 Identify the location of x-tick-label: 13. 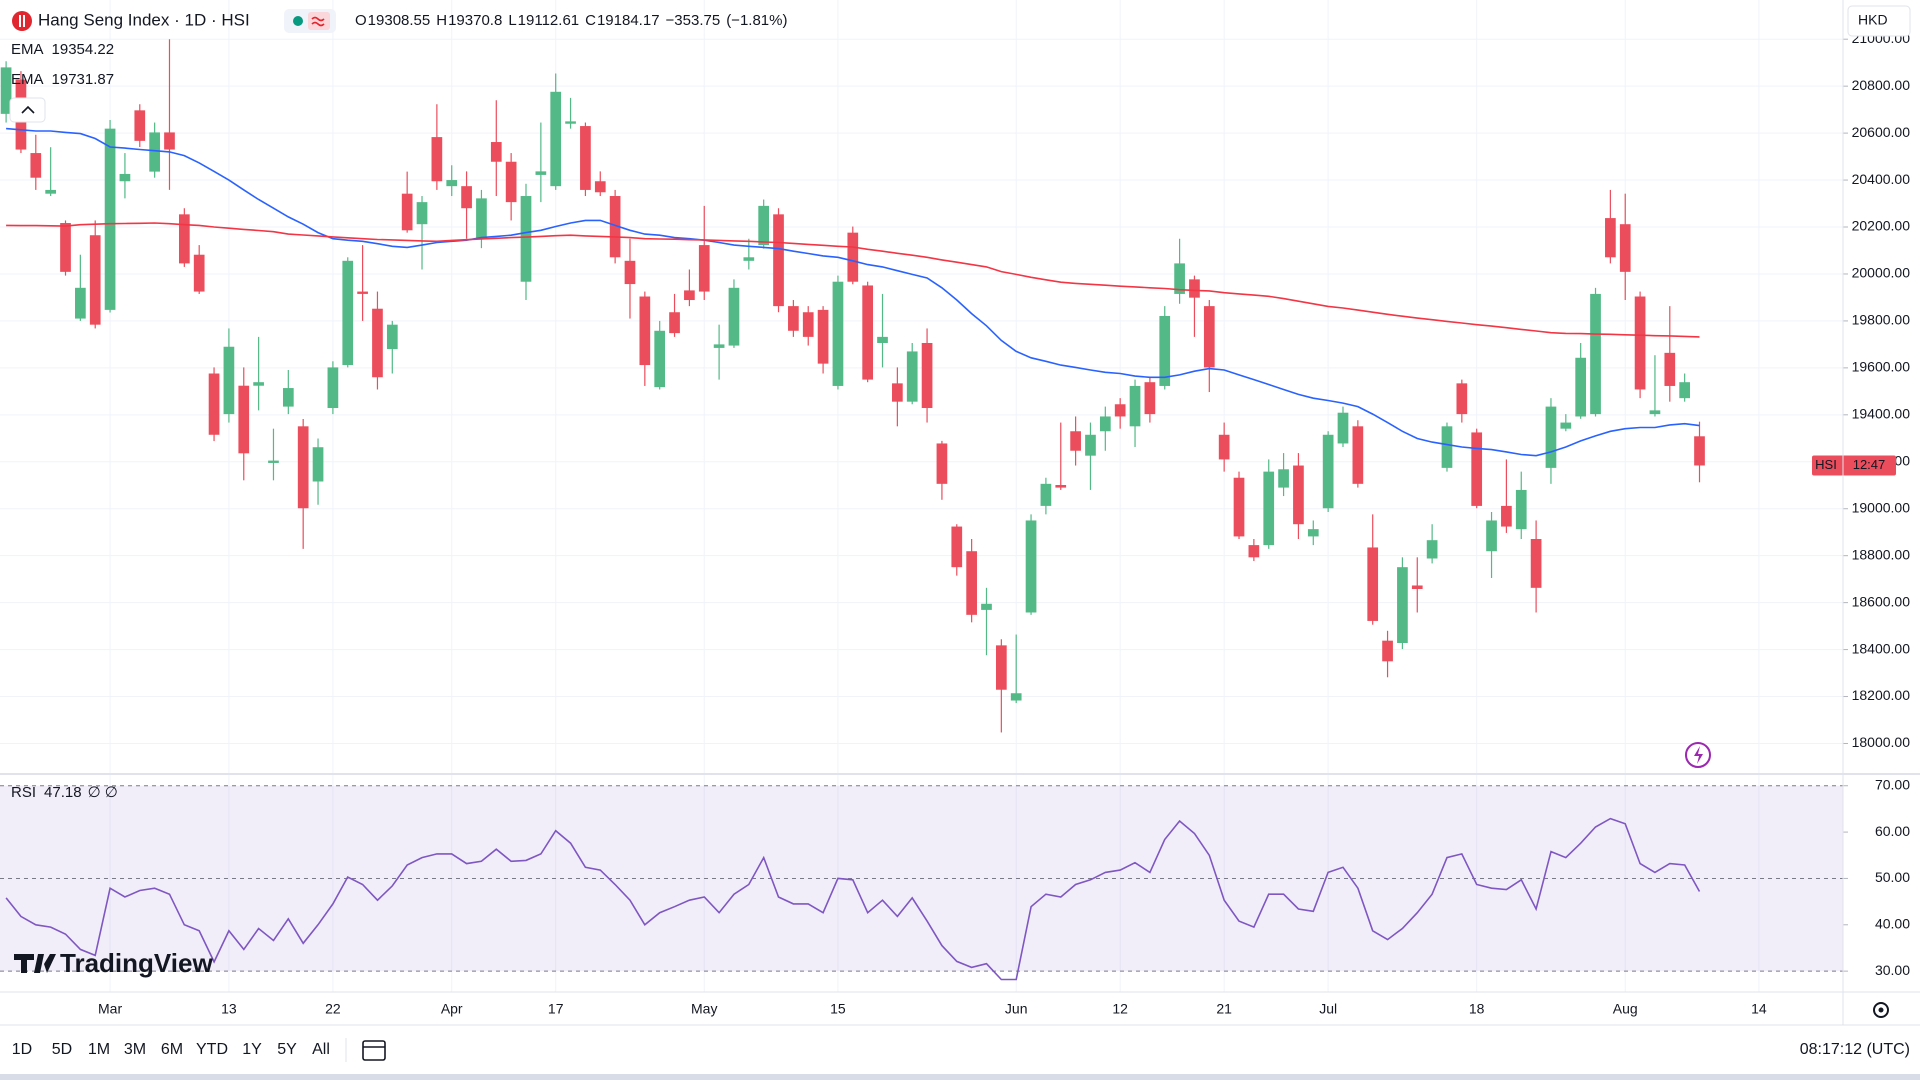
(229, 1009).